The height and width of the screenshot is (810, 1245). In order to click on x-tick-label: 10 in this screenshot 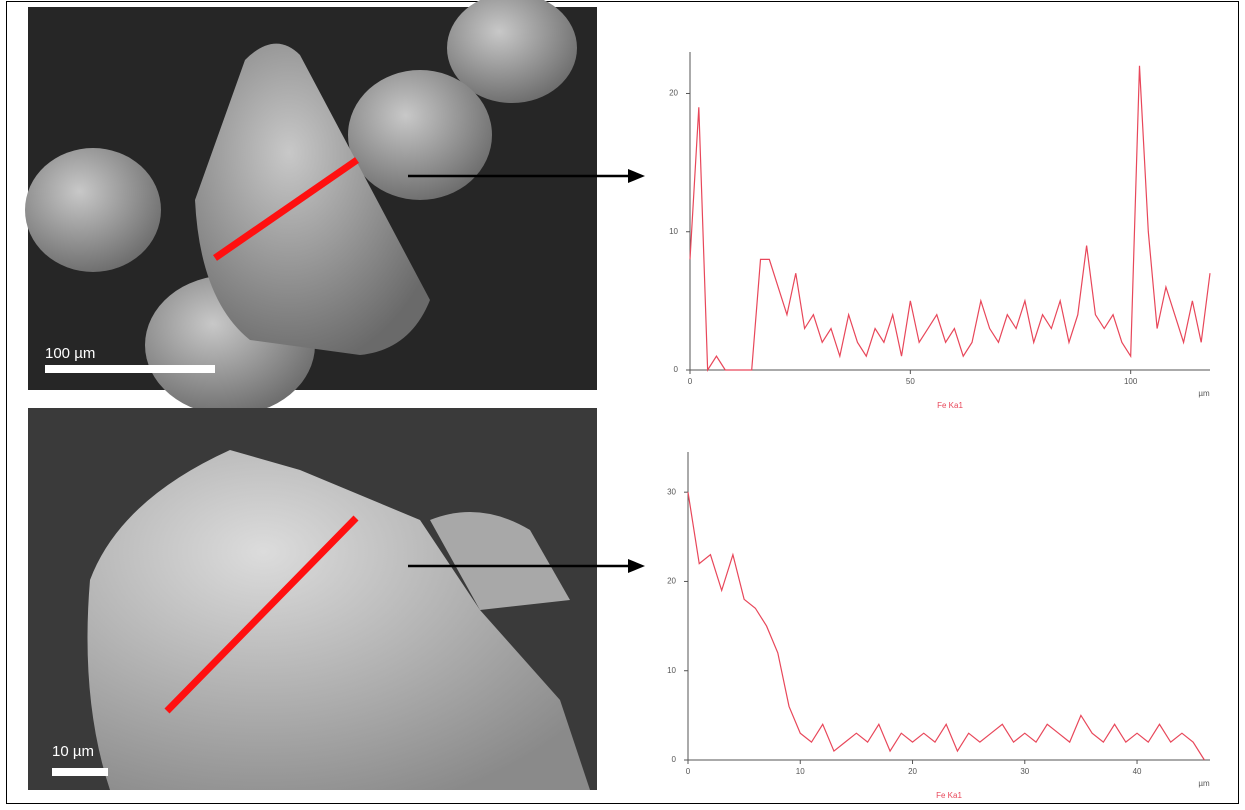, I will do `click(800, 771)`.